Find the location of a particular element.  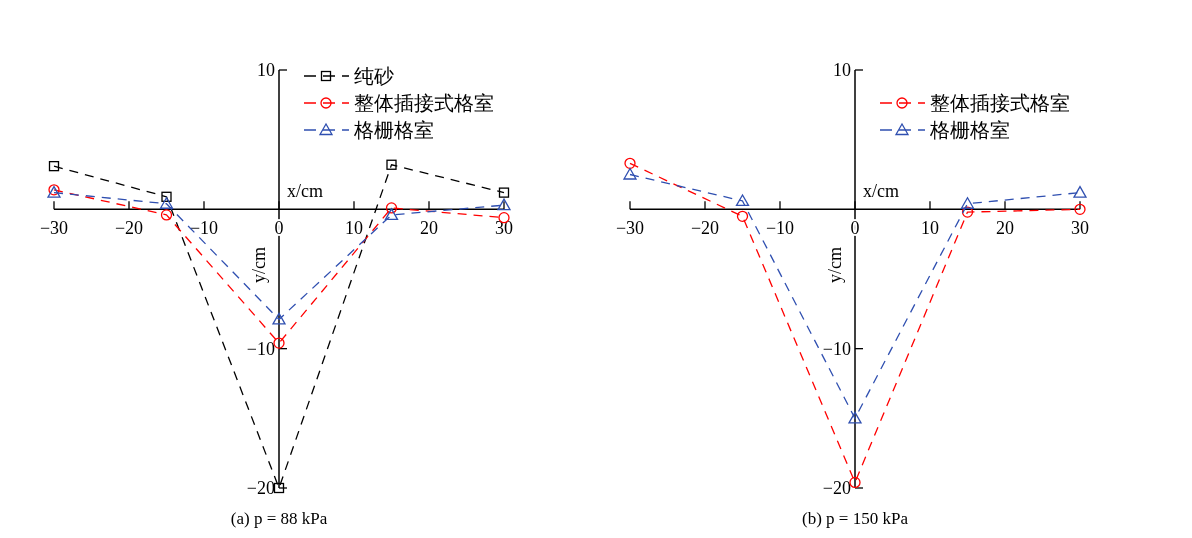

text: (b) p = 150 kPa is located at coordinates (855, 518).